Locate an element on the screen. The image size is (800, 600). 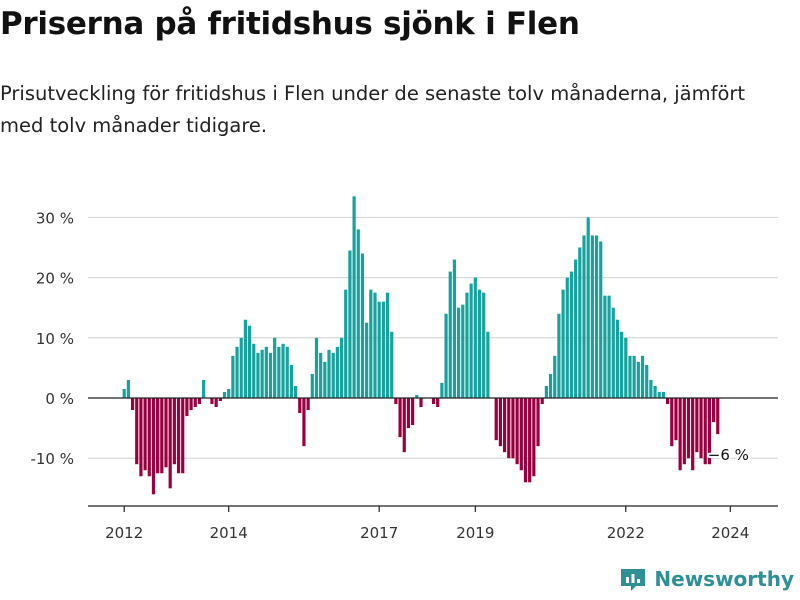
chart-title: Priserna på fritidshus sjönk i Flen is located at coordinates (290, 24).